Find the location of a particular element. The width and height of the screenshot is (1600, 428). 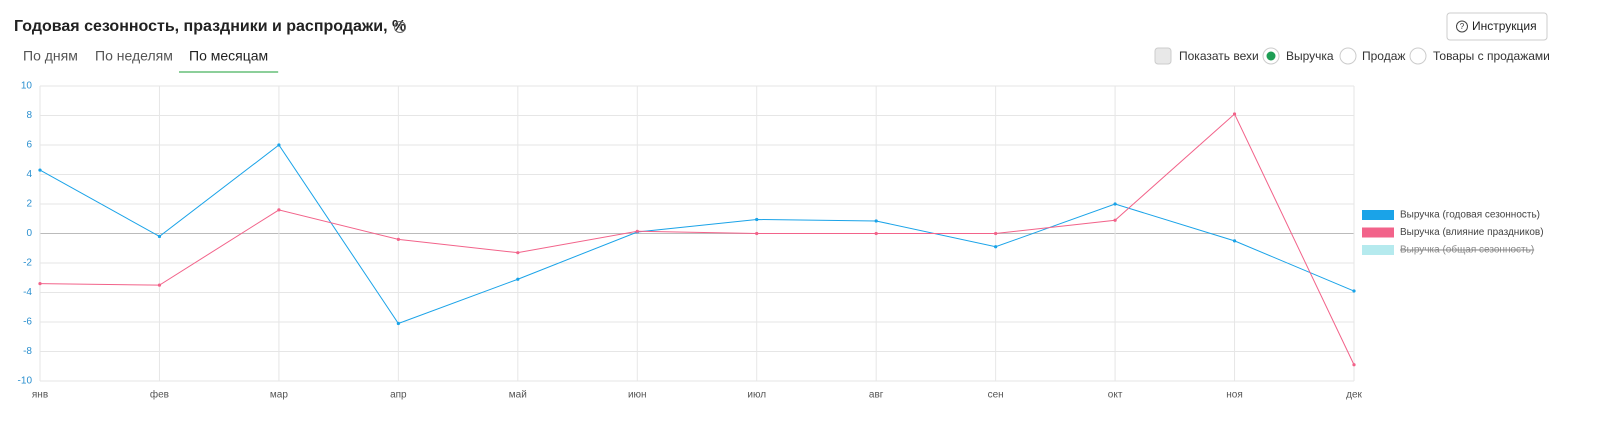

x-tick-label: фев is located at coordinates (159, 395).